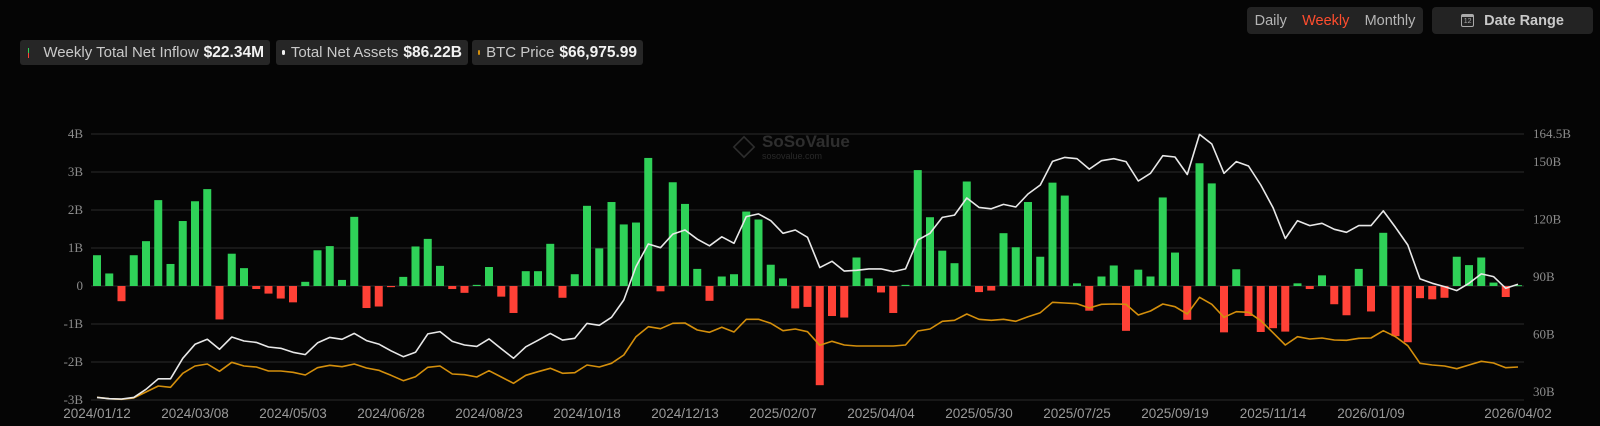  I want to click on period-toggle: Daily Weekly Monthly, so click(1335, 20).